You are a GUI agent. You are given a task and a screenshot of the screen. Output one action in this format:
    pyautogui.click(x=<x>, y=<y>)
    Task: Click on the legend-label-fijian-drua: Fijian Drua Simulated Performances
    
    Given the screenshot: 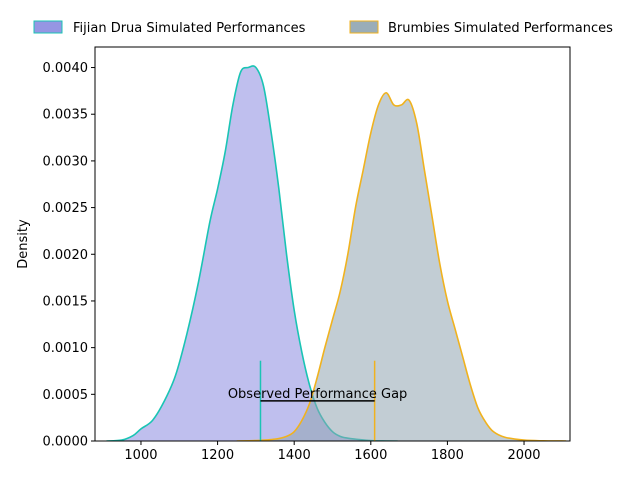 What is the action you would take?
    pyautogui.click(x=189, y=28)
    